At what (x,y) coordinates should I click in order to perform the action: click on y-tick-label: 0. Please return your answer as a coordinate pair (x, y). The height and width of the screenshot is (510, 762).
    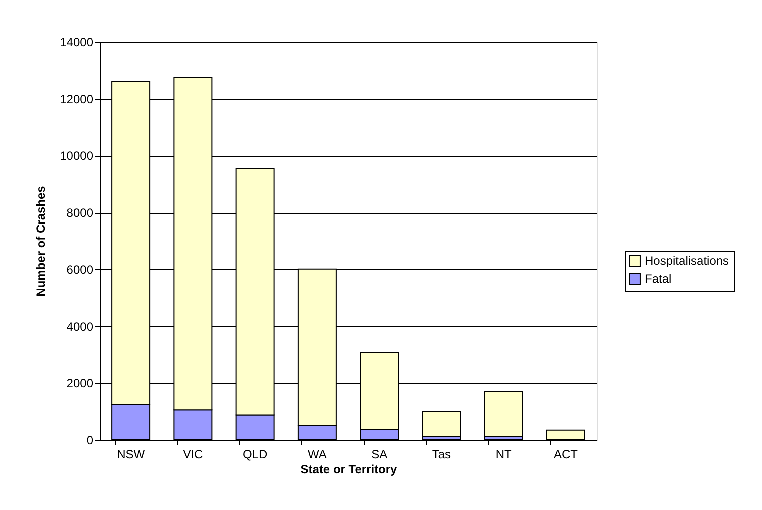
    Looking at the image, I should click on (90, 441).